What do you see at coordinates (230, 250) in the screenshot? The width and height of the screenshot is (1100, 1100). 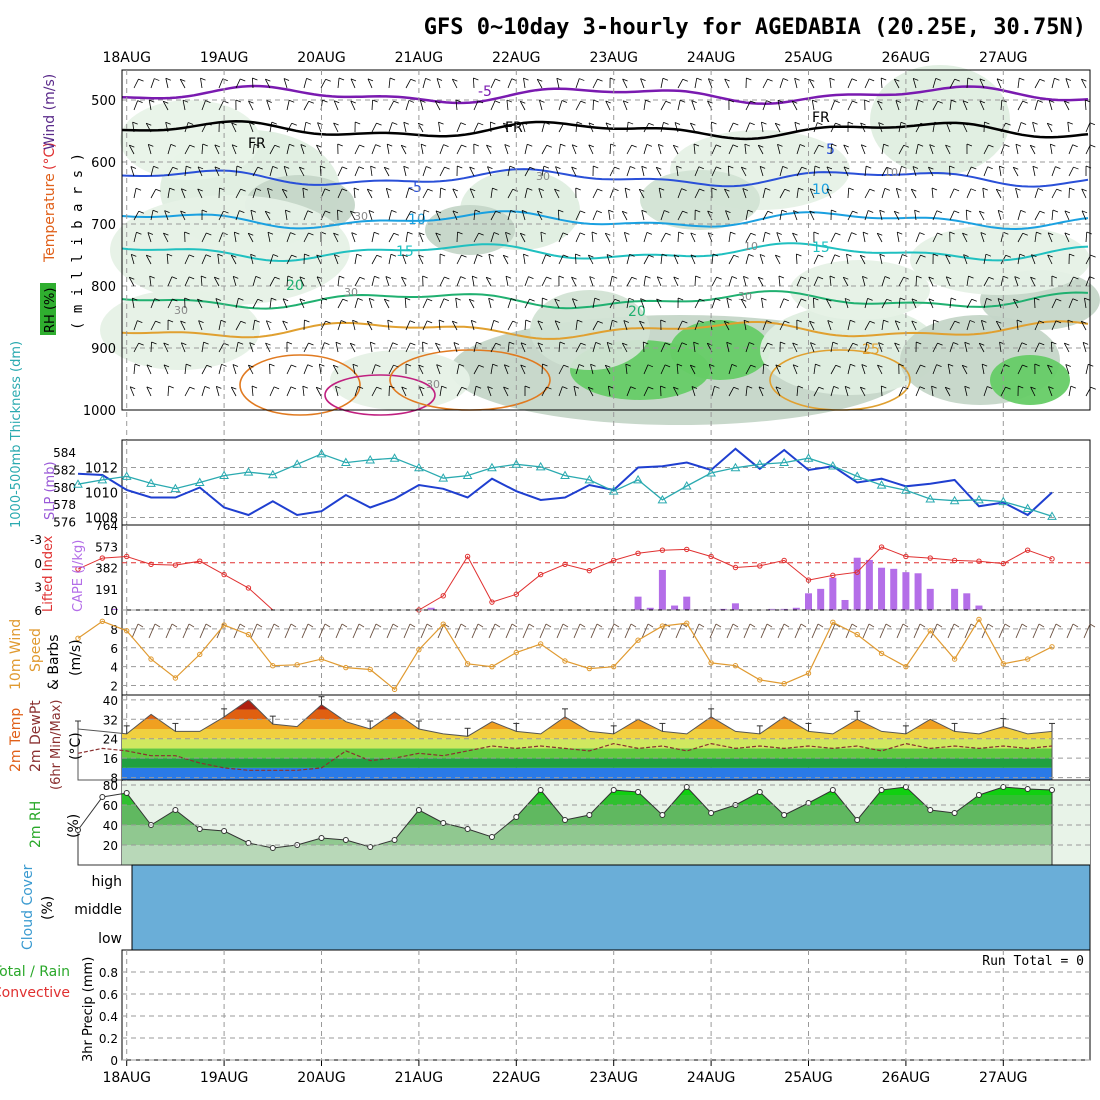 I see `rh-shade` at bounding box center [230, 250].